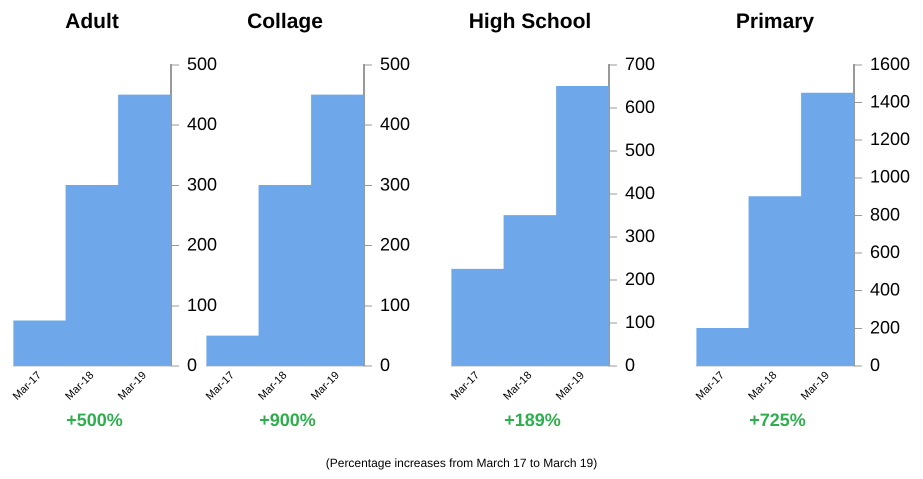 This screenshot has height=479, width=923. What do you see at coordinates (890, 64) in the screenshot?
I see `y-tick-label: 1600` at bounding box center [890, 64].